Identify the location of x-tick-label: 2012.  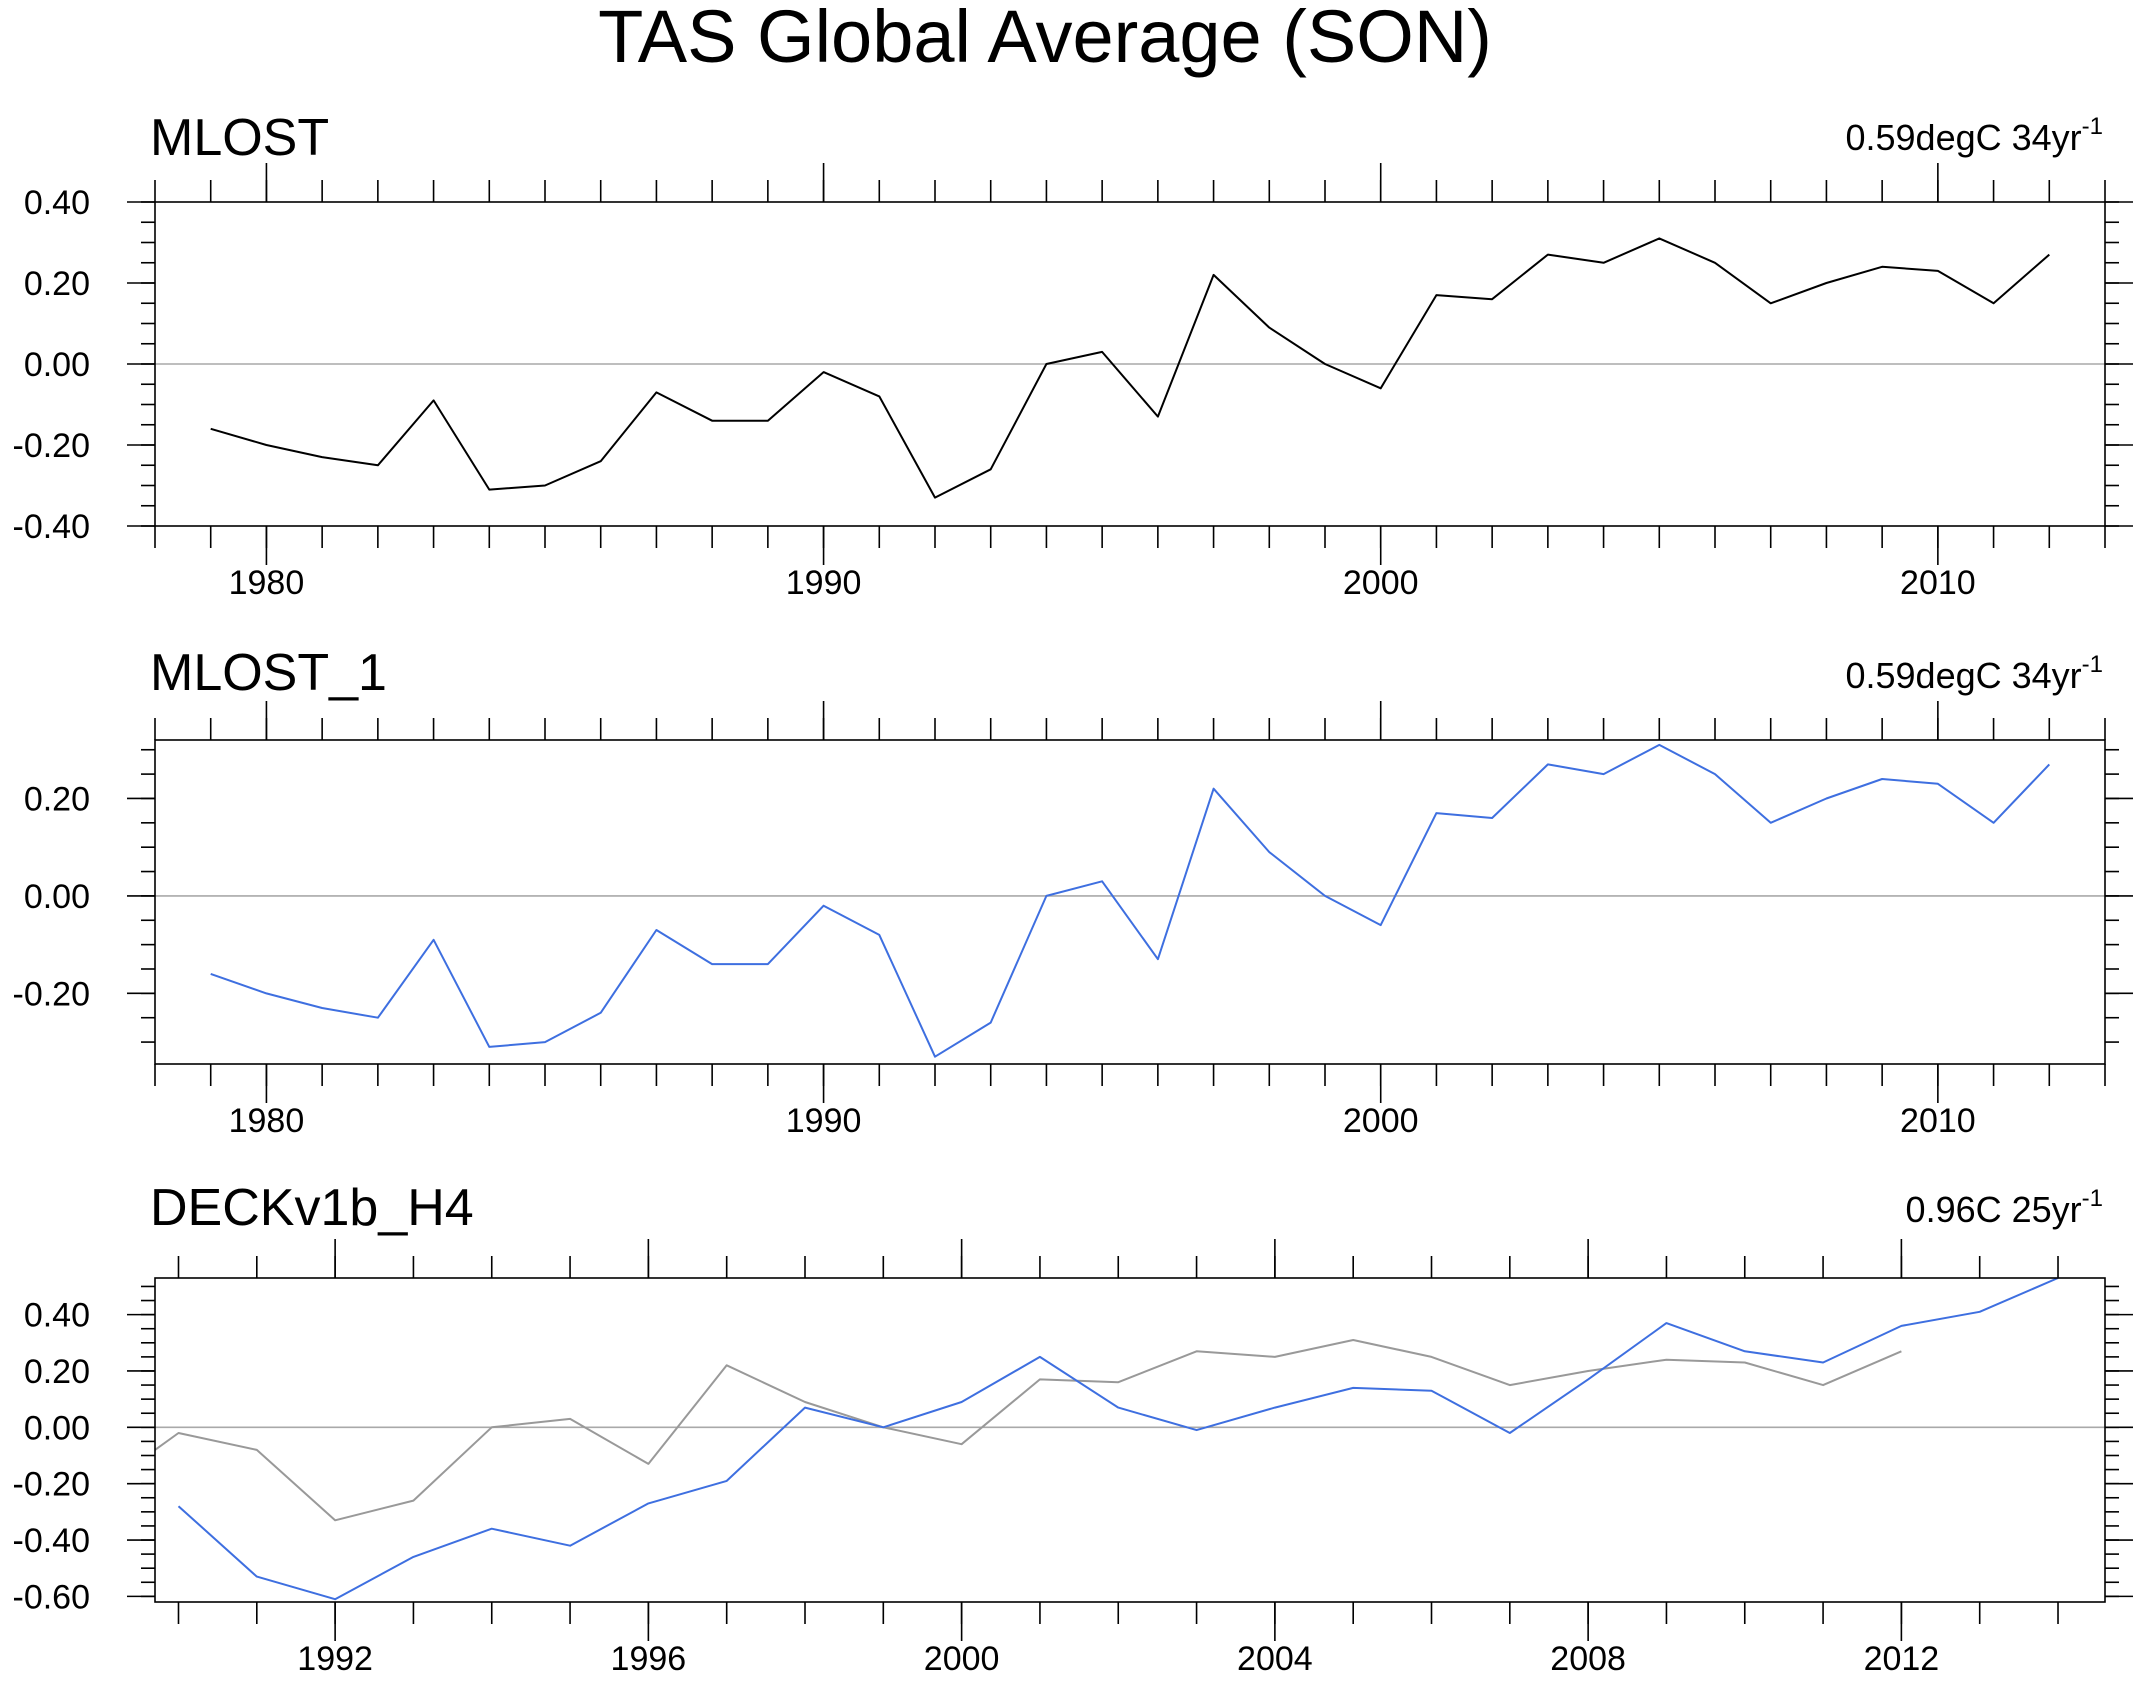
(1902, 1659).